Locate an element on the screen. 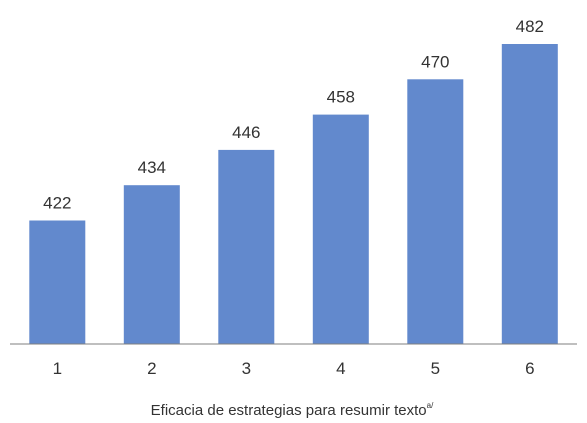 The height and width of the screenshot is (423, 587). value-label-4: 458 is located at coordinates (341, 97).